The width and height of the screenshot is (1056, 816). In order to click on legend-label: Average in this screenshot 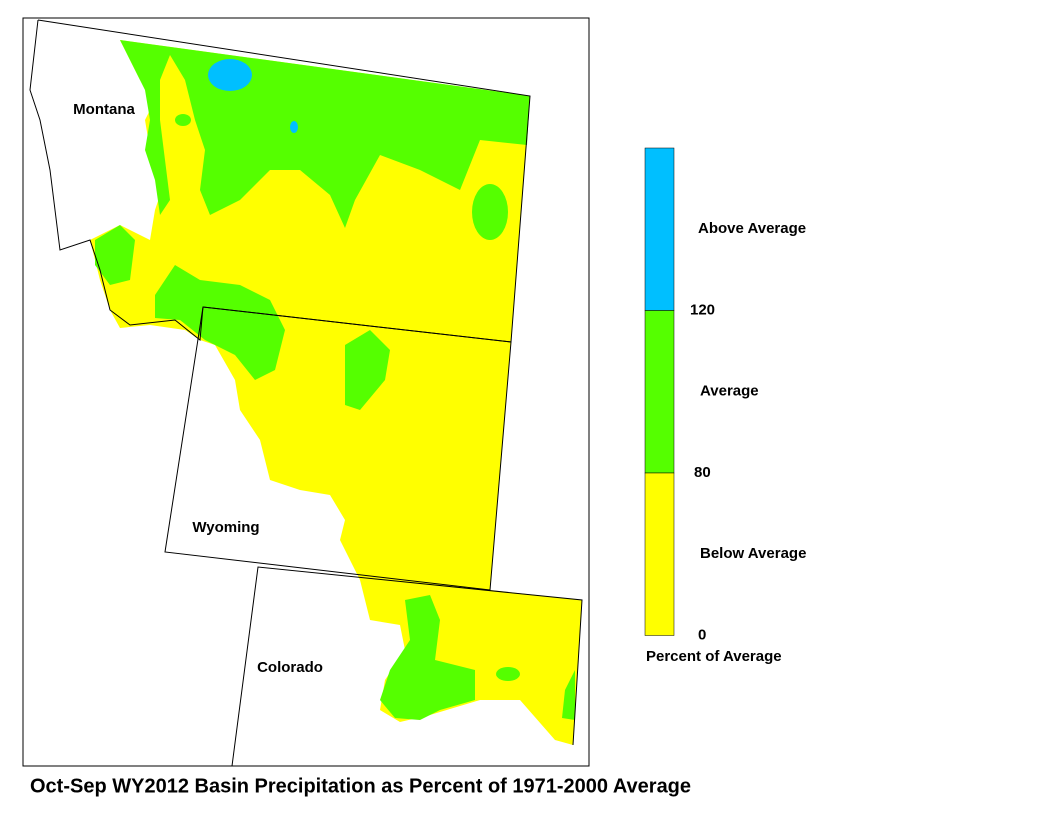, I will do `click(729, 391)`.